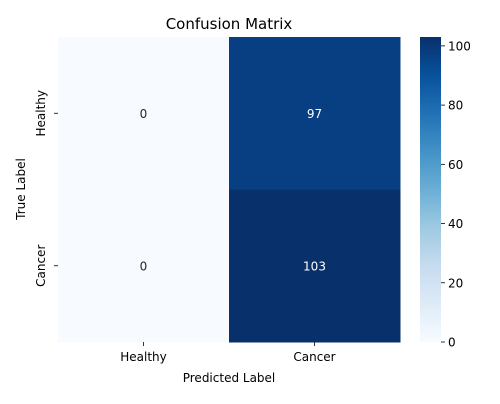 The width and height of the screenshot is (500, 404). I want to click on colorbar-tick-label: 80, so click(455, 106).